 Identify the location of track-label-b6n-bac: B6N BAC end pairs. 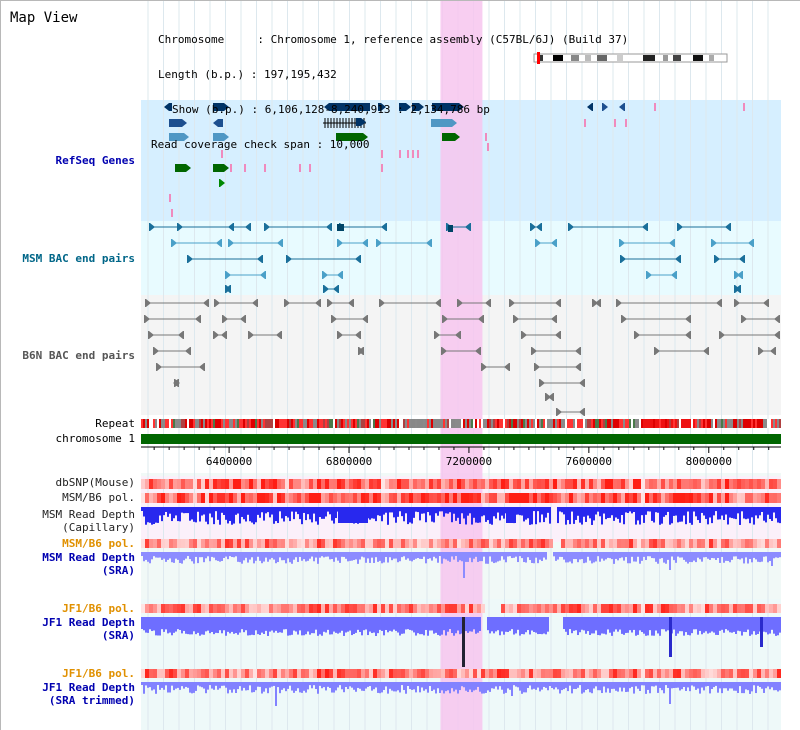
(78, 355).